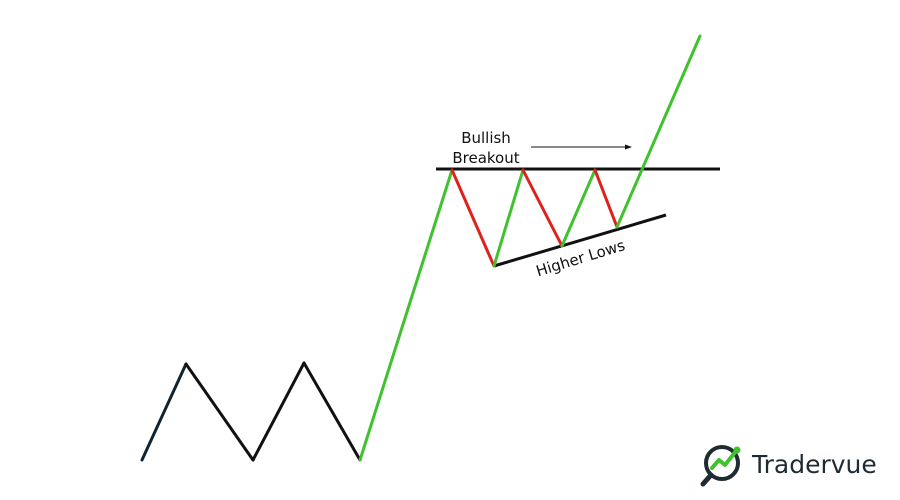  I want to click on prior-price-zigzag, so click(251, 411).